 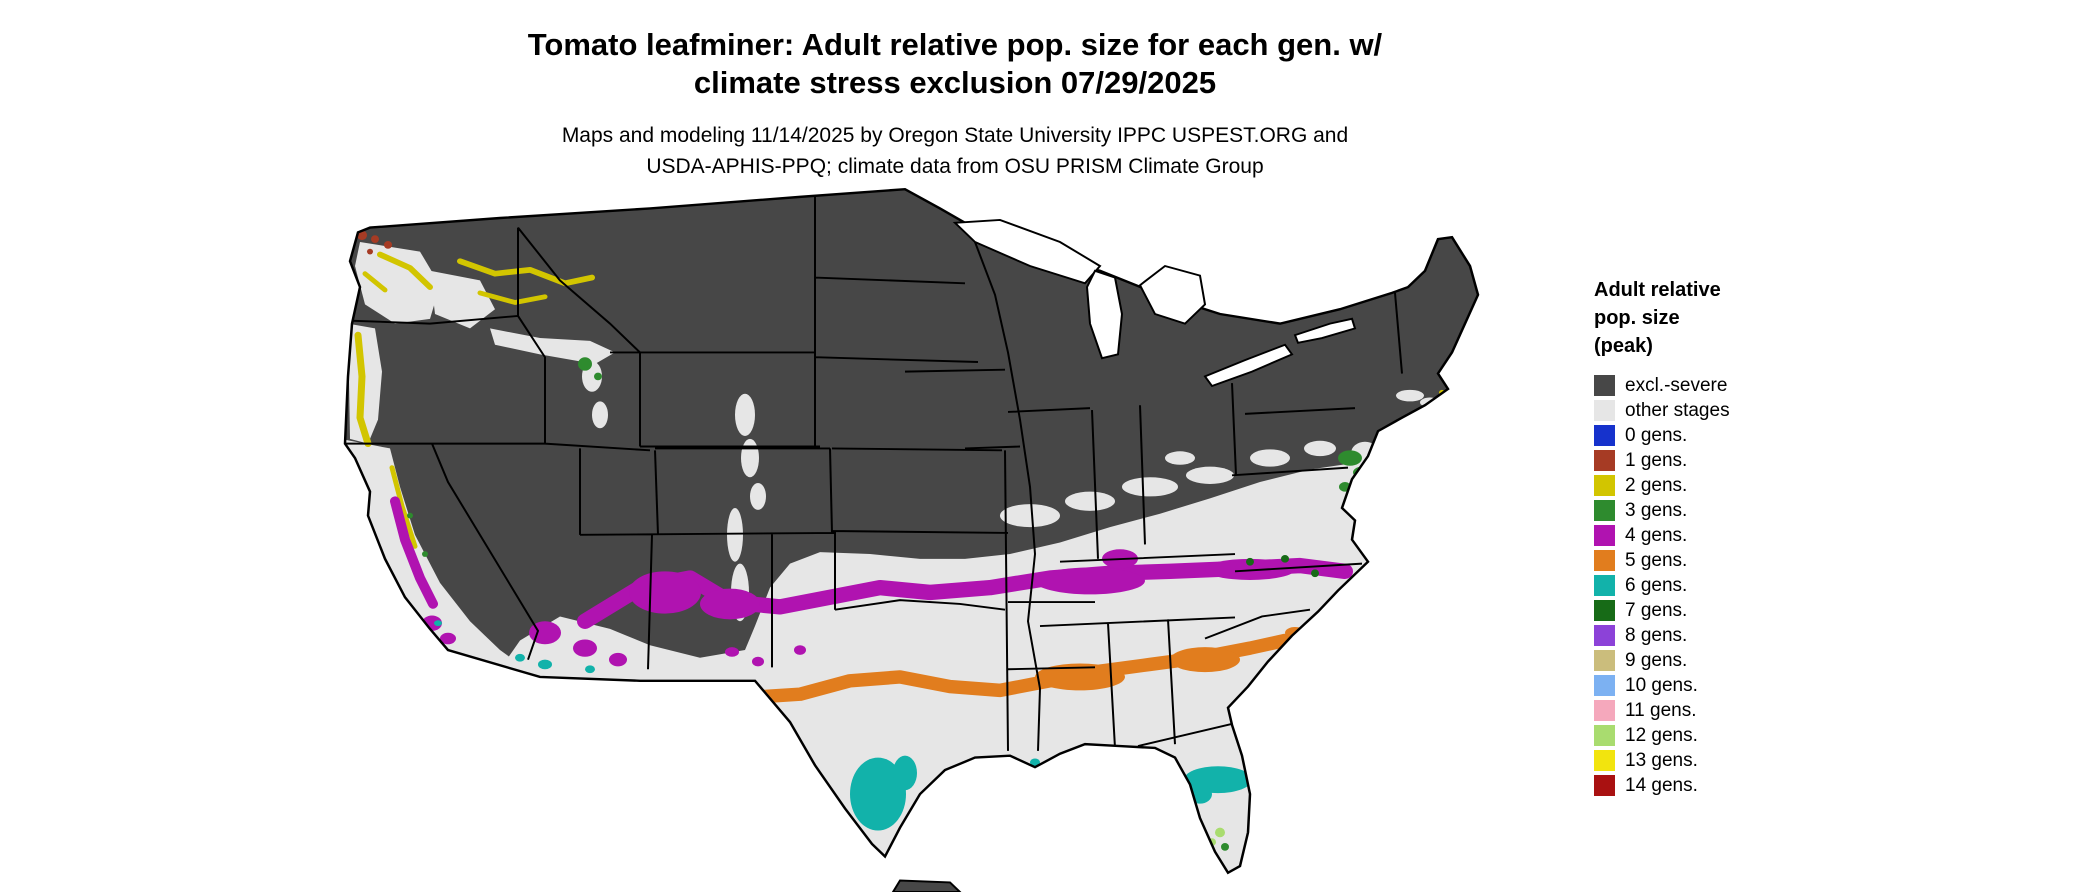 What do you see at coordinates (1657, 290) in the screenshot?
I see `legend-title-line-1: Adult relative` at bounding box center [1657, 290].